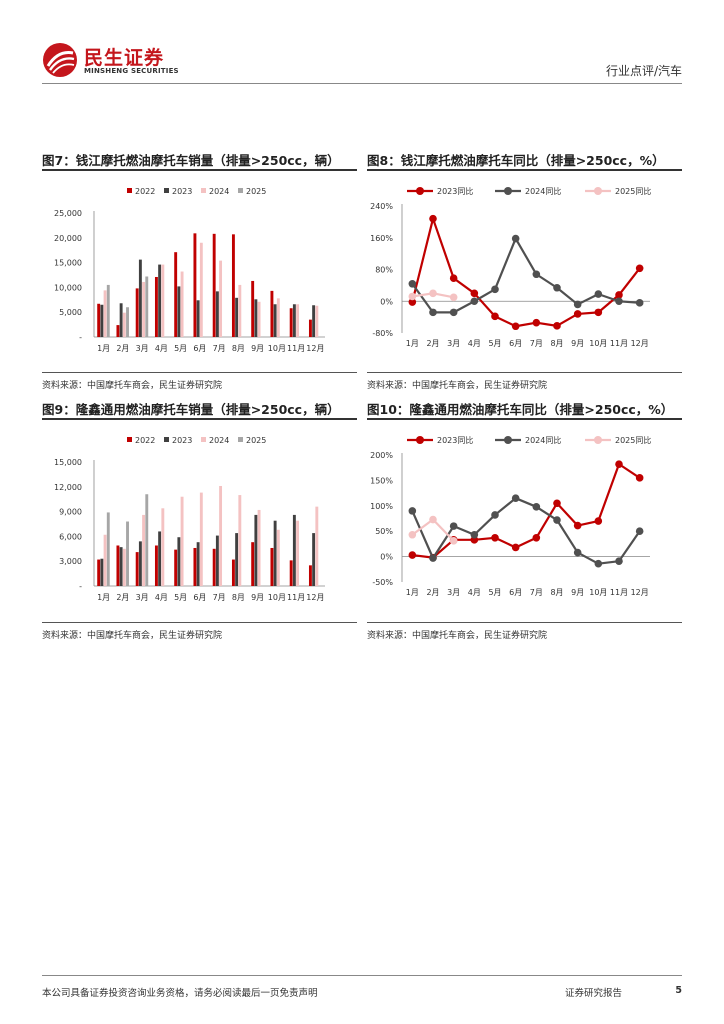  What do you see at coordinates (381, 455) in the screenshot?
I see `y-tick-label: 200%` at bounding box center [381, 455].